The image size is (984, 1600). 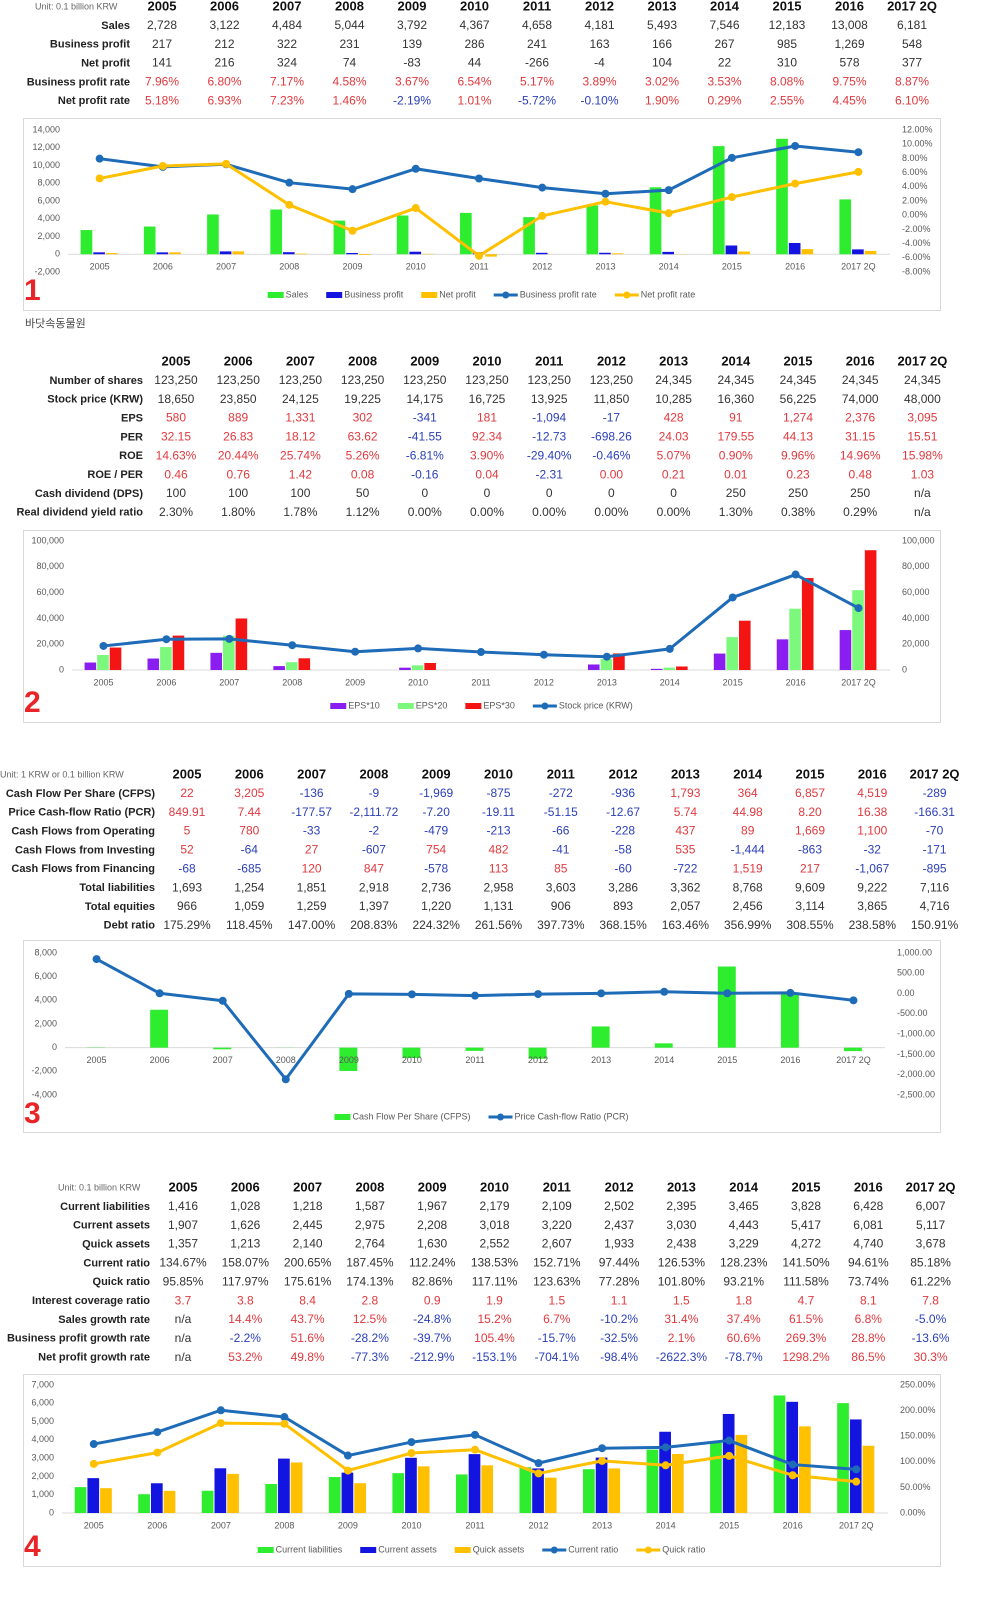 I want to click on table-cell: 22, so click(x=725, y=63).